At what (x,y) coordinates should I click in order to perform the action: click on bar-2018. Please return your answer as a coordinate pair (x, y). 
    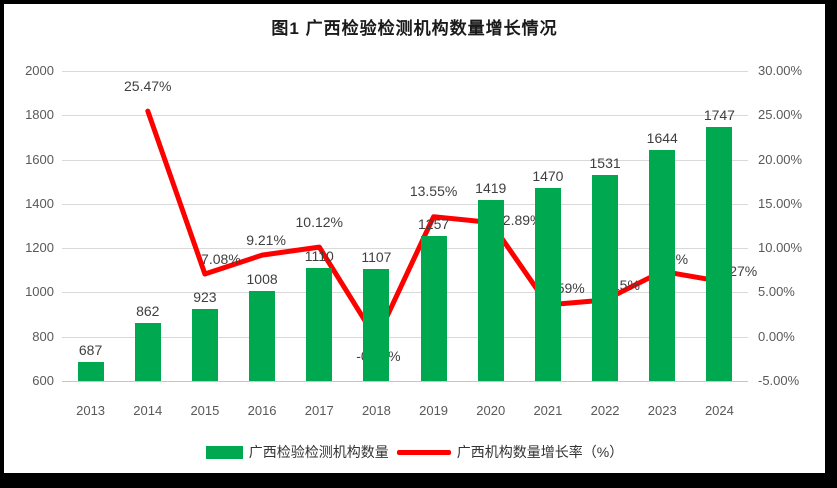
    Looking at the image, I should click on (376, 324).